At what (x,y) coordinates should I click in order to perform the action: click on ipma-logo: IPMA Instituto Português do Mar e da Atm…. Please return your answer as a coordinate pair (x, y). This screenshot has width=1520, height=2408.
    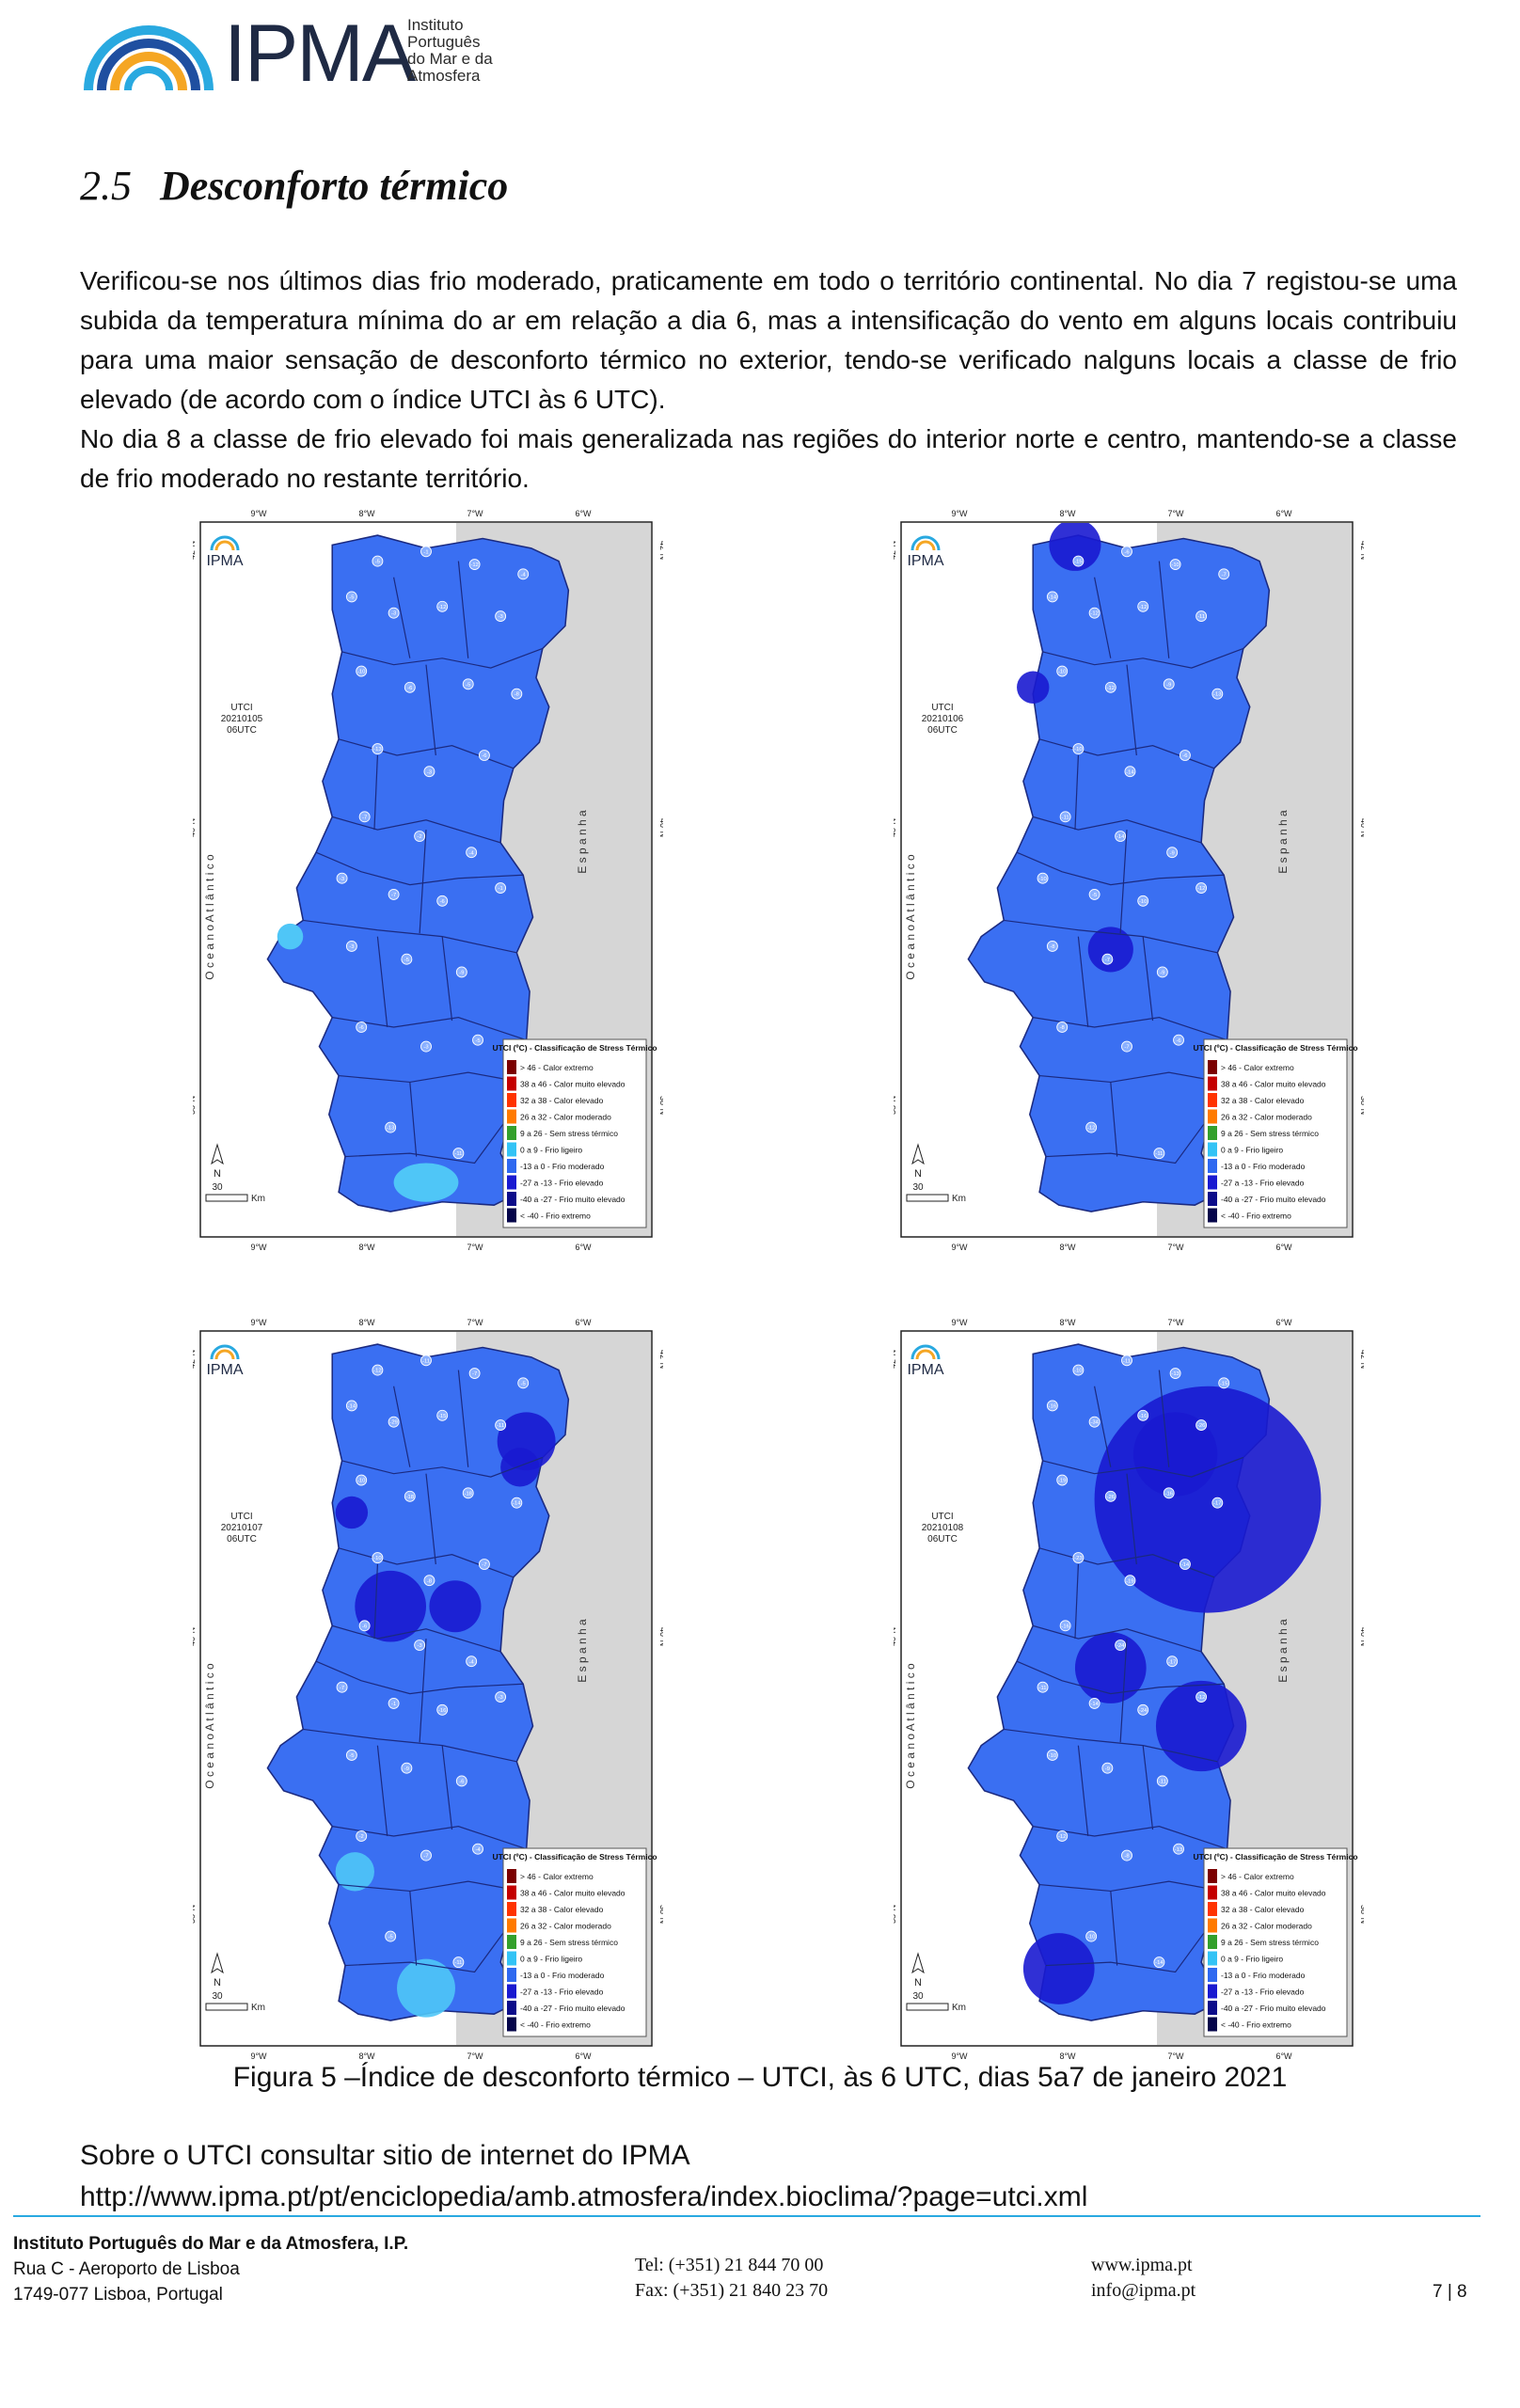
    Looking at the image, I should click on (299, 51).